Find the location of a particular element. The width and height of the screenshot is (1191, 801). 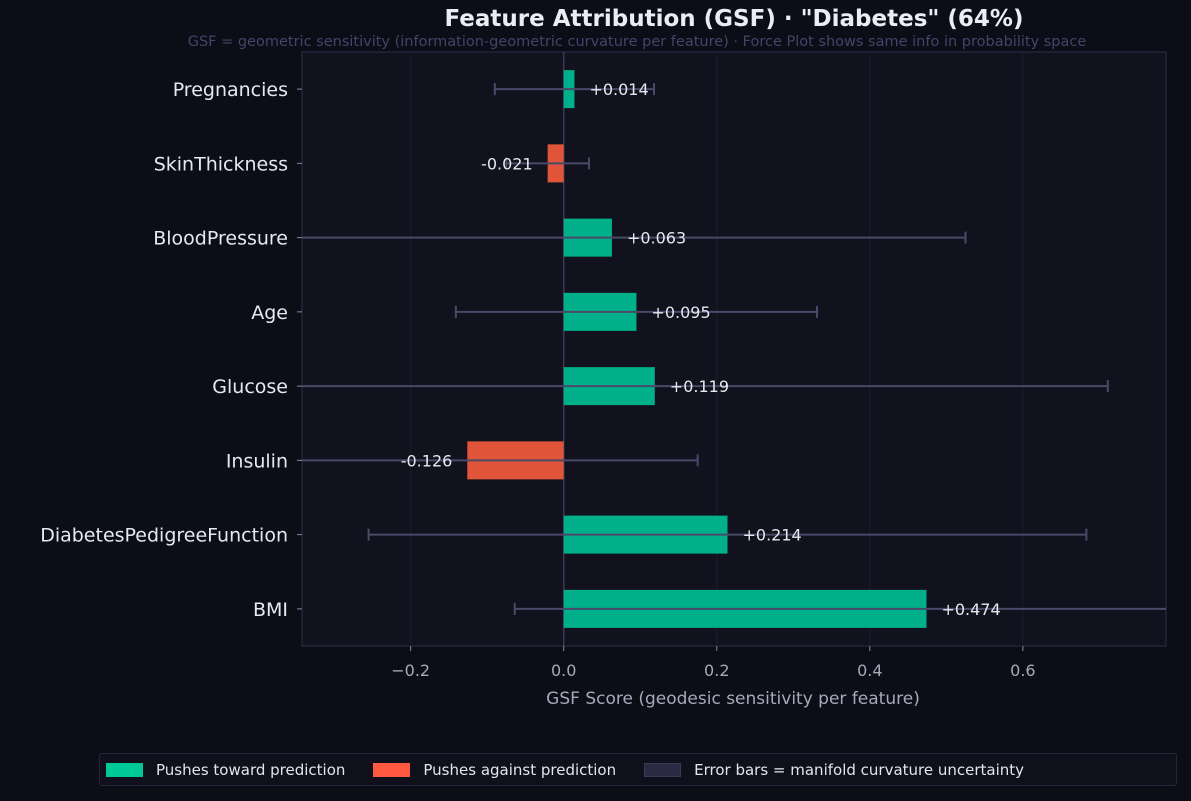

error-bar-Insulin is located at coordinates (500, 460).